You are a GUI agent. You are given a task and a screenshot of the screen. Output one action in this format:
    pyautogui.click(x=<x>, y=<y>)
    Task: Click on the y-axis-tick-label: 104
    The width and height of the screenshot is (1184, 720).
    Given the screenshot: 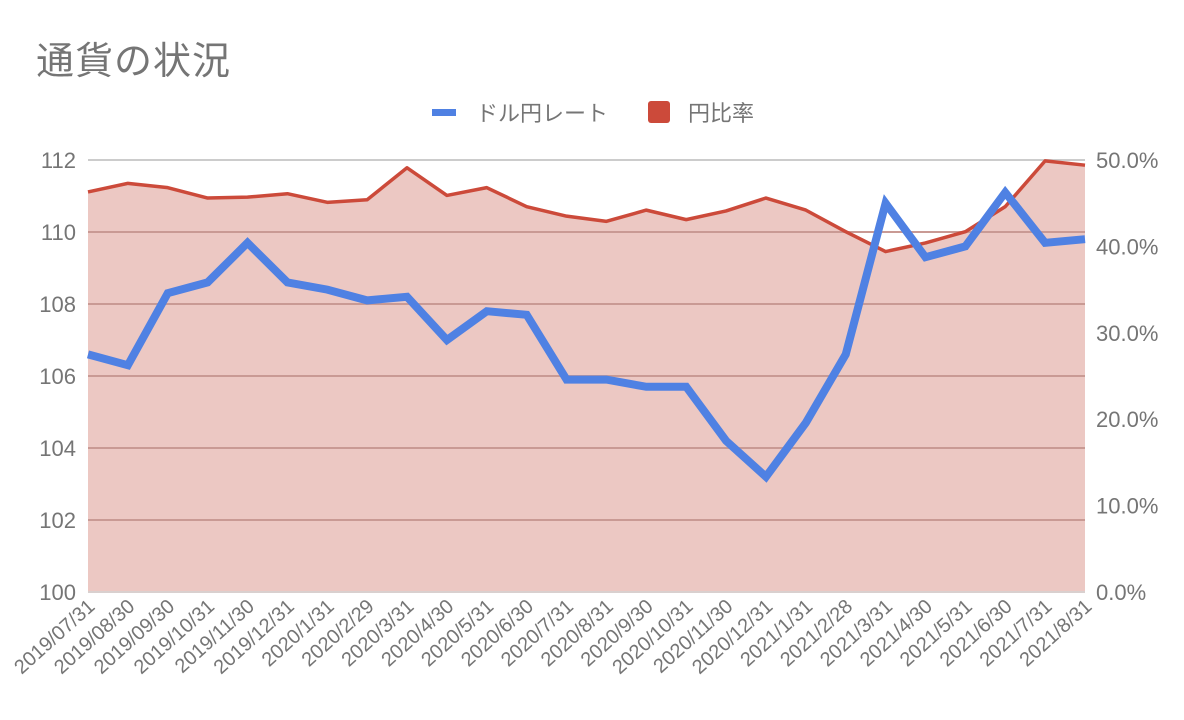 What is the action you would take?
    pyautogui.click(x=57, y=448)
    